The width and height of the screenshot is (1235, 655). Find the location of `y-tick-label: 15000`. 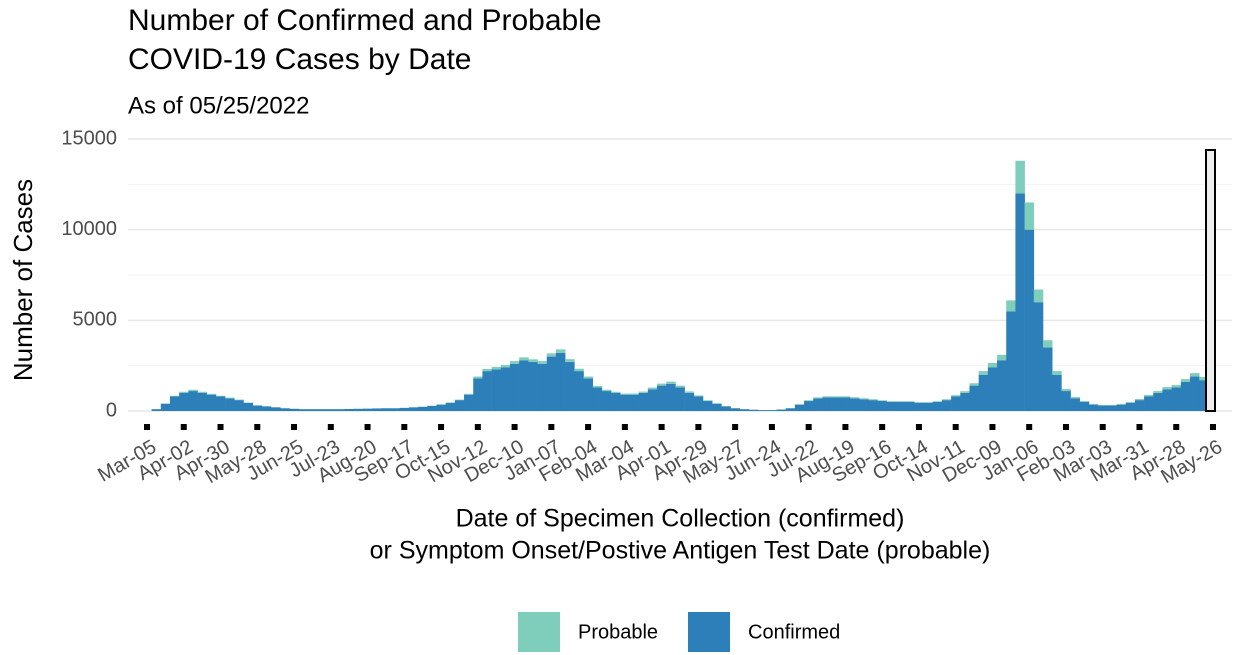

y-tick-label: 15000 is located at coordinates (89, 138).